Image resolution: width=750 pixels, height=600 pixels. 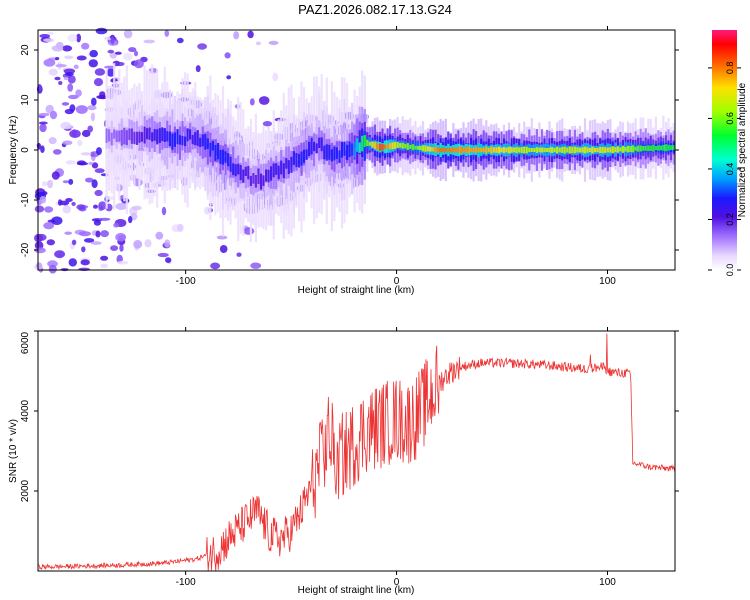 I want to click on spectrogram-y-tick-label: 10, so click(x=25, y=100).